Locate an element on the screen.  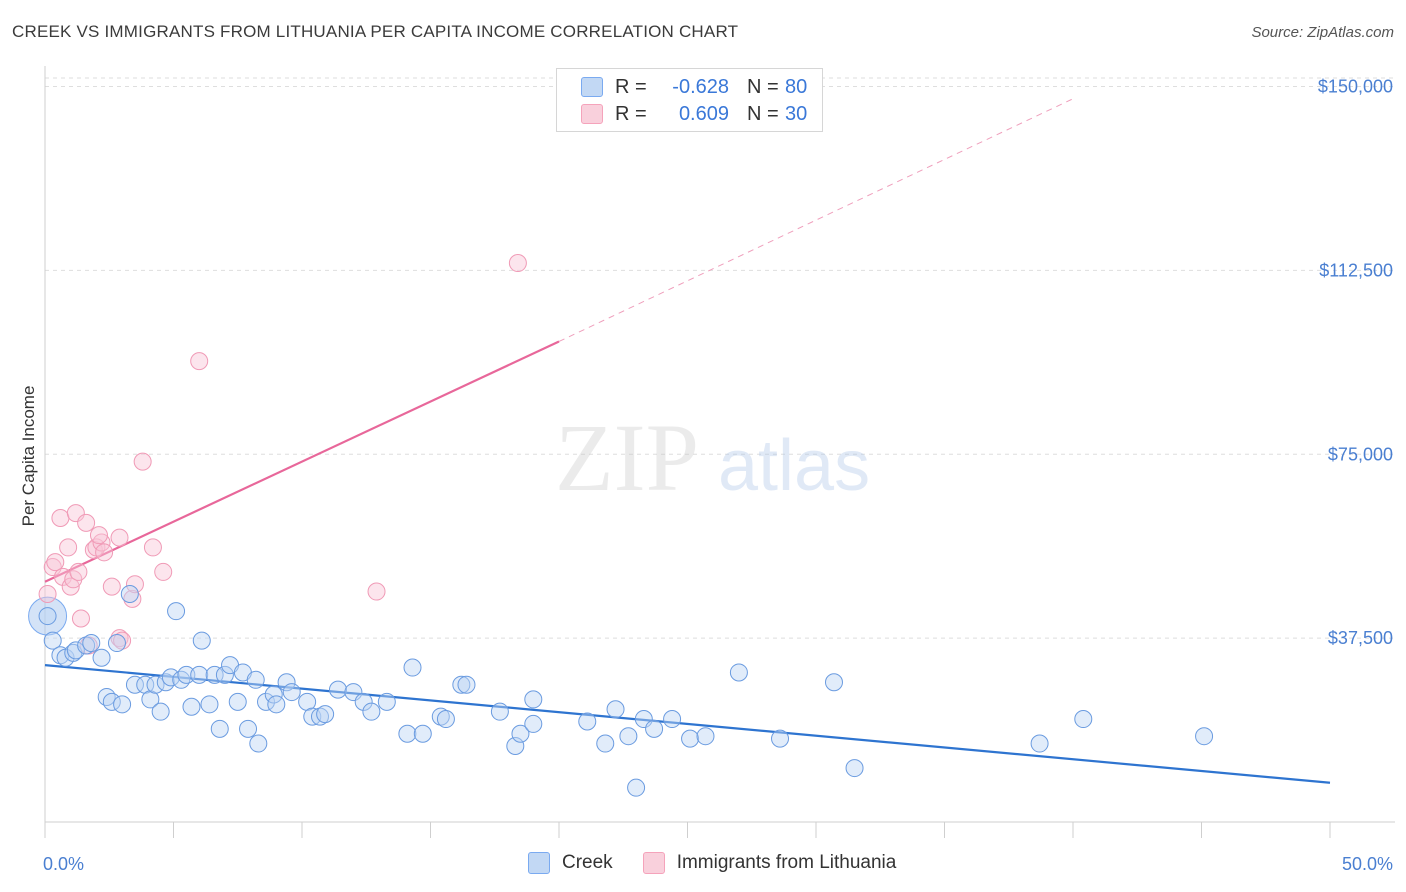
source-label: Source: ZipAtlas.com is located at coordinates (1322, 32).